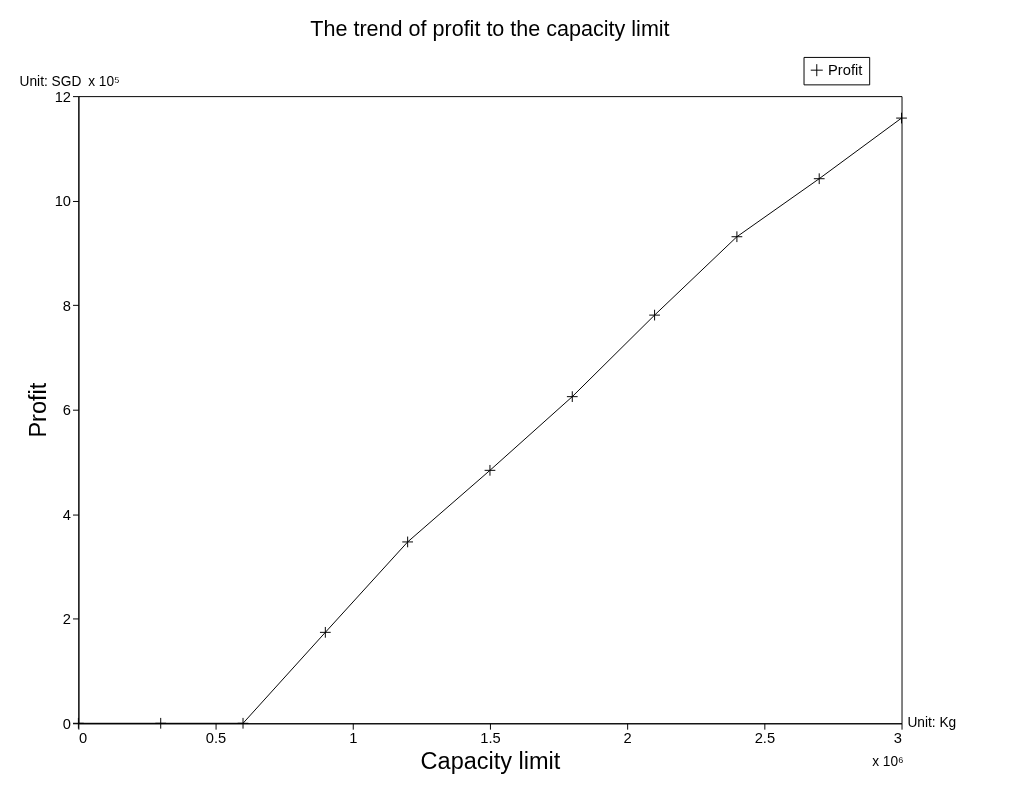 The height and width of the screenshot is (800, 1025). I want to click on x-tick-label: 1, so click(353, 738).